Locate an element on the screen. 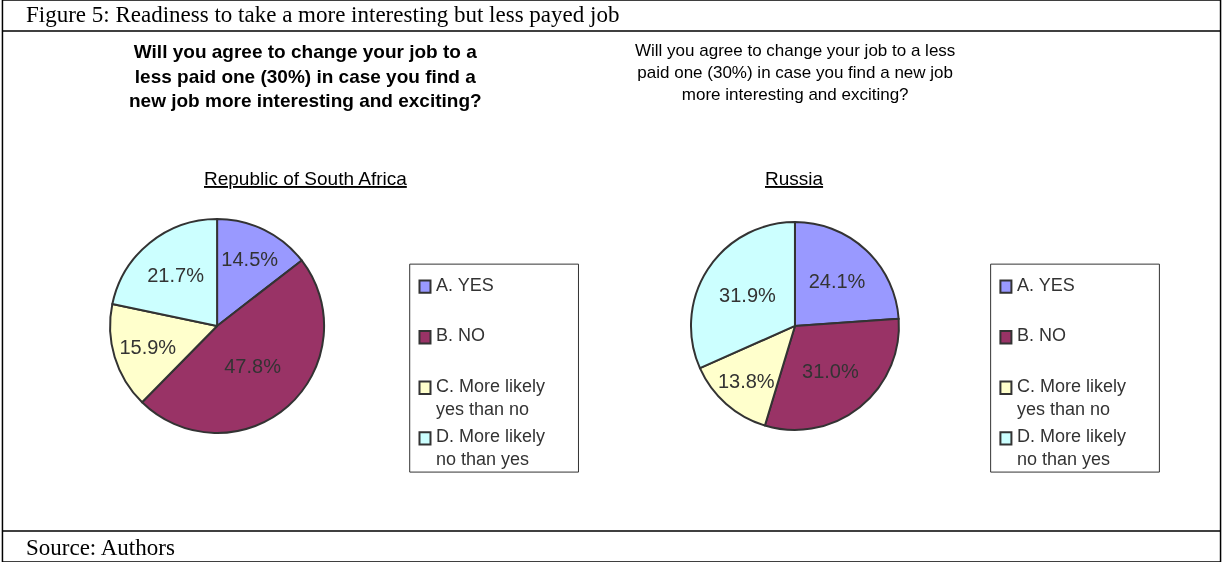 The width and height of the screenshot is (1223, 562). data-label: 21.7% is located at coordinates (176, 275).